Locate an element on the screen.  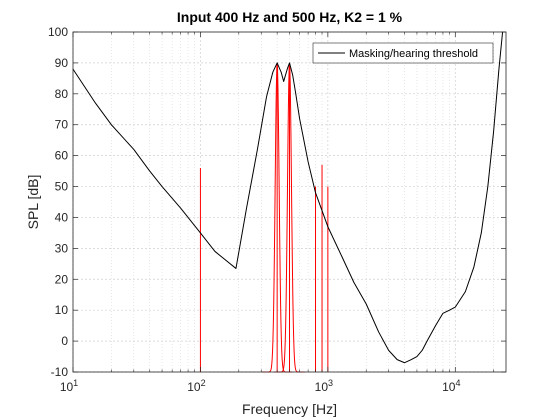
legend-box is located at coordinates (403, 53).